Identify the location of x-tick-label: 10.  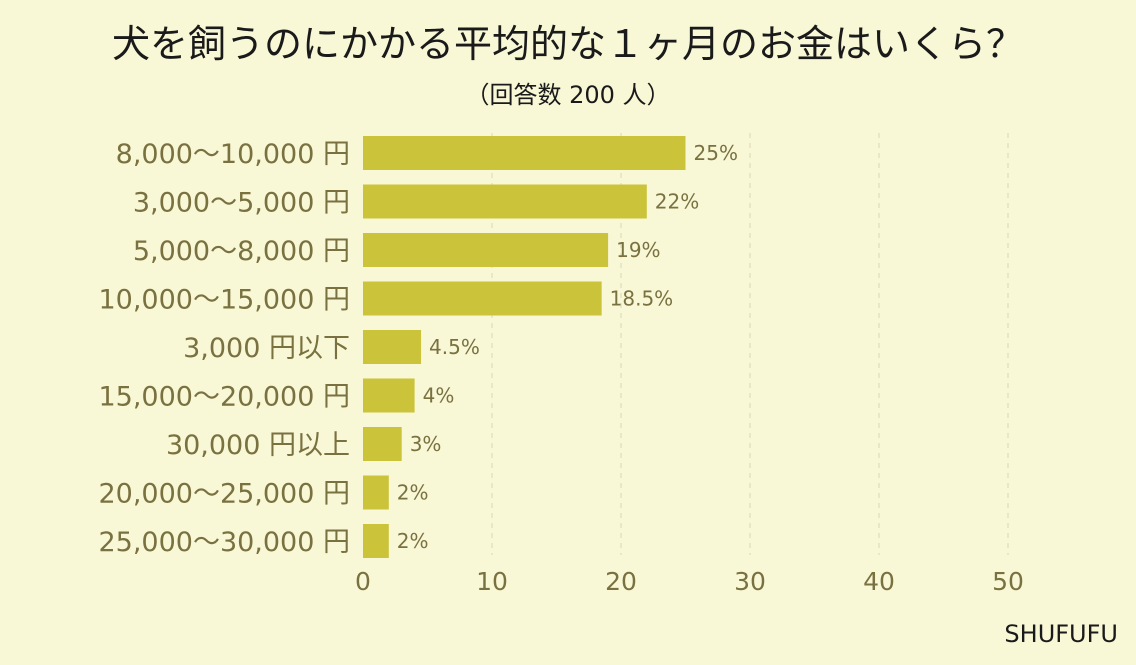
(492, 581).